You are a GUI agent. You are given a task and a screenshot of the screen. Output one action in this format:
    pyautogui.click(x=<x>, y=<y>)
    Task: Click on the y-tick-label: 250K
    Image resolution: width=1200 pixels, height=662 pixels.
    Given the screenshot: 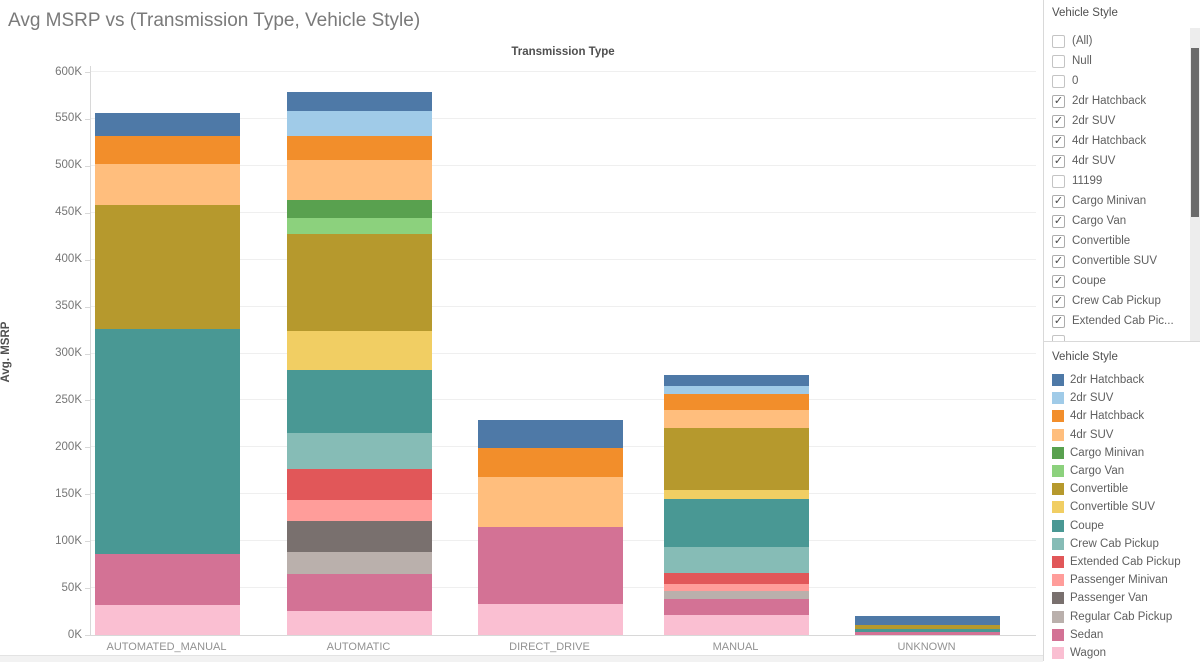 What is the action you would take?
    pyautogui.click(x=68, y=399)
    